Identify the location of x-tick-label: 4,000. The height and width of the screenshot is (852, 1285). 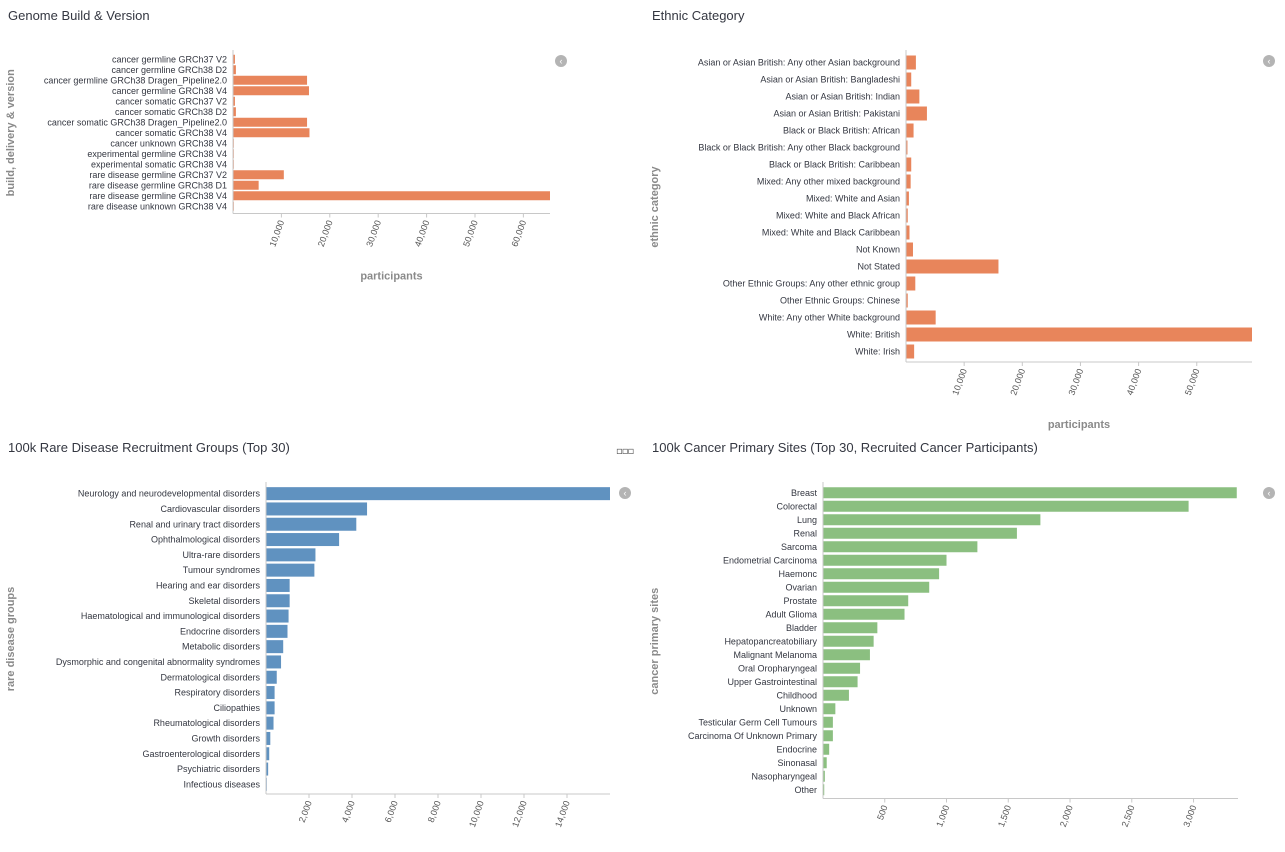
(348, 811).